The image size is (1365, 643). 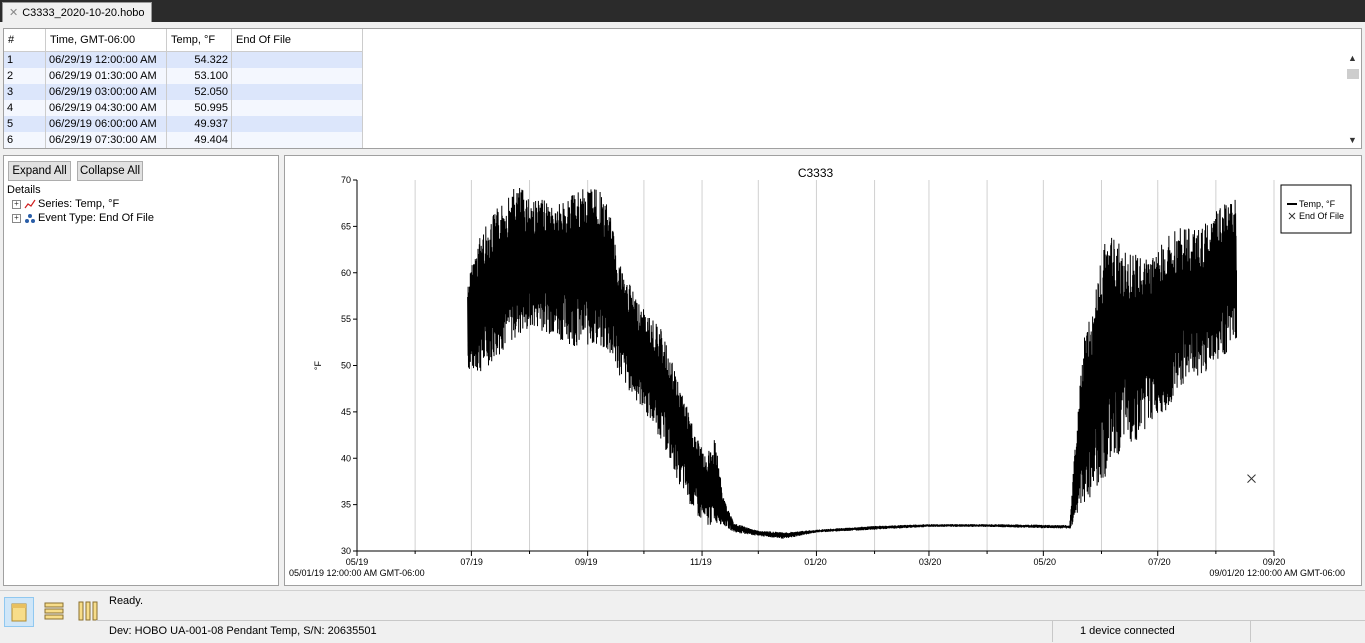 I want to click on cell-index: 2, so click(x=25, y=76).